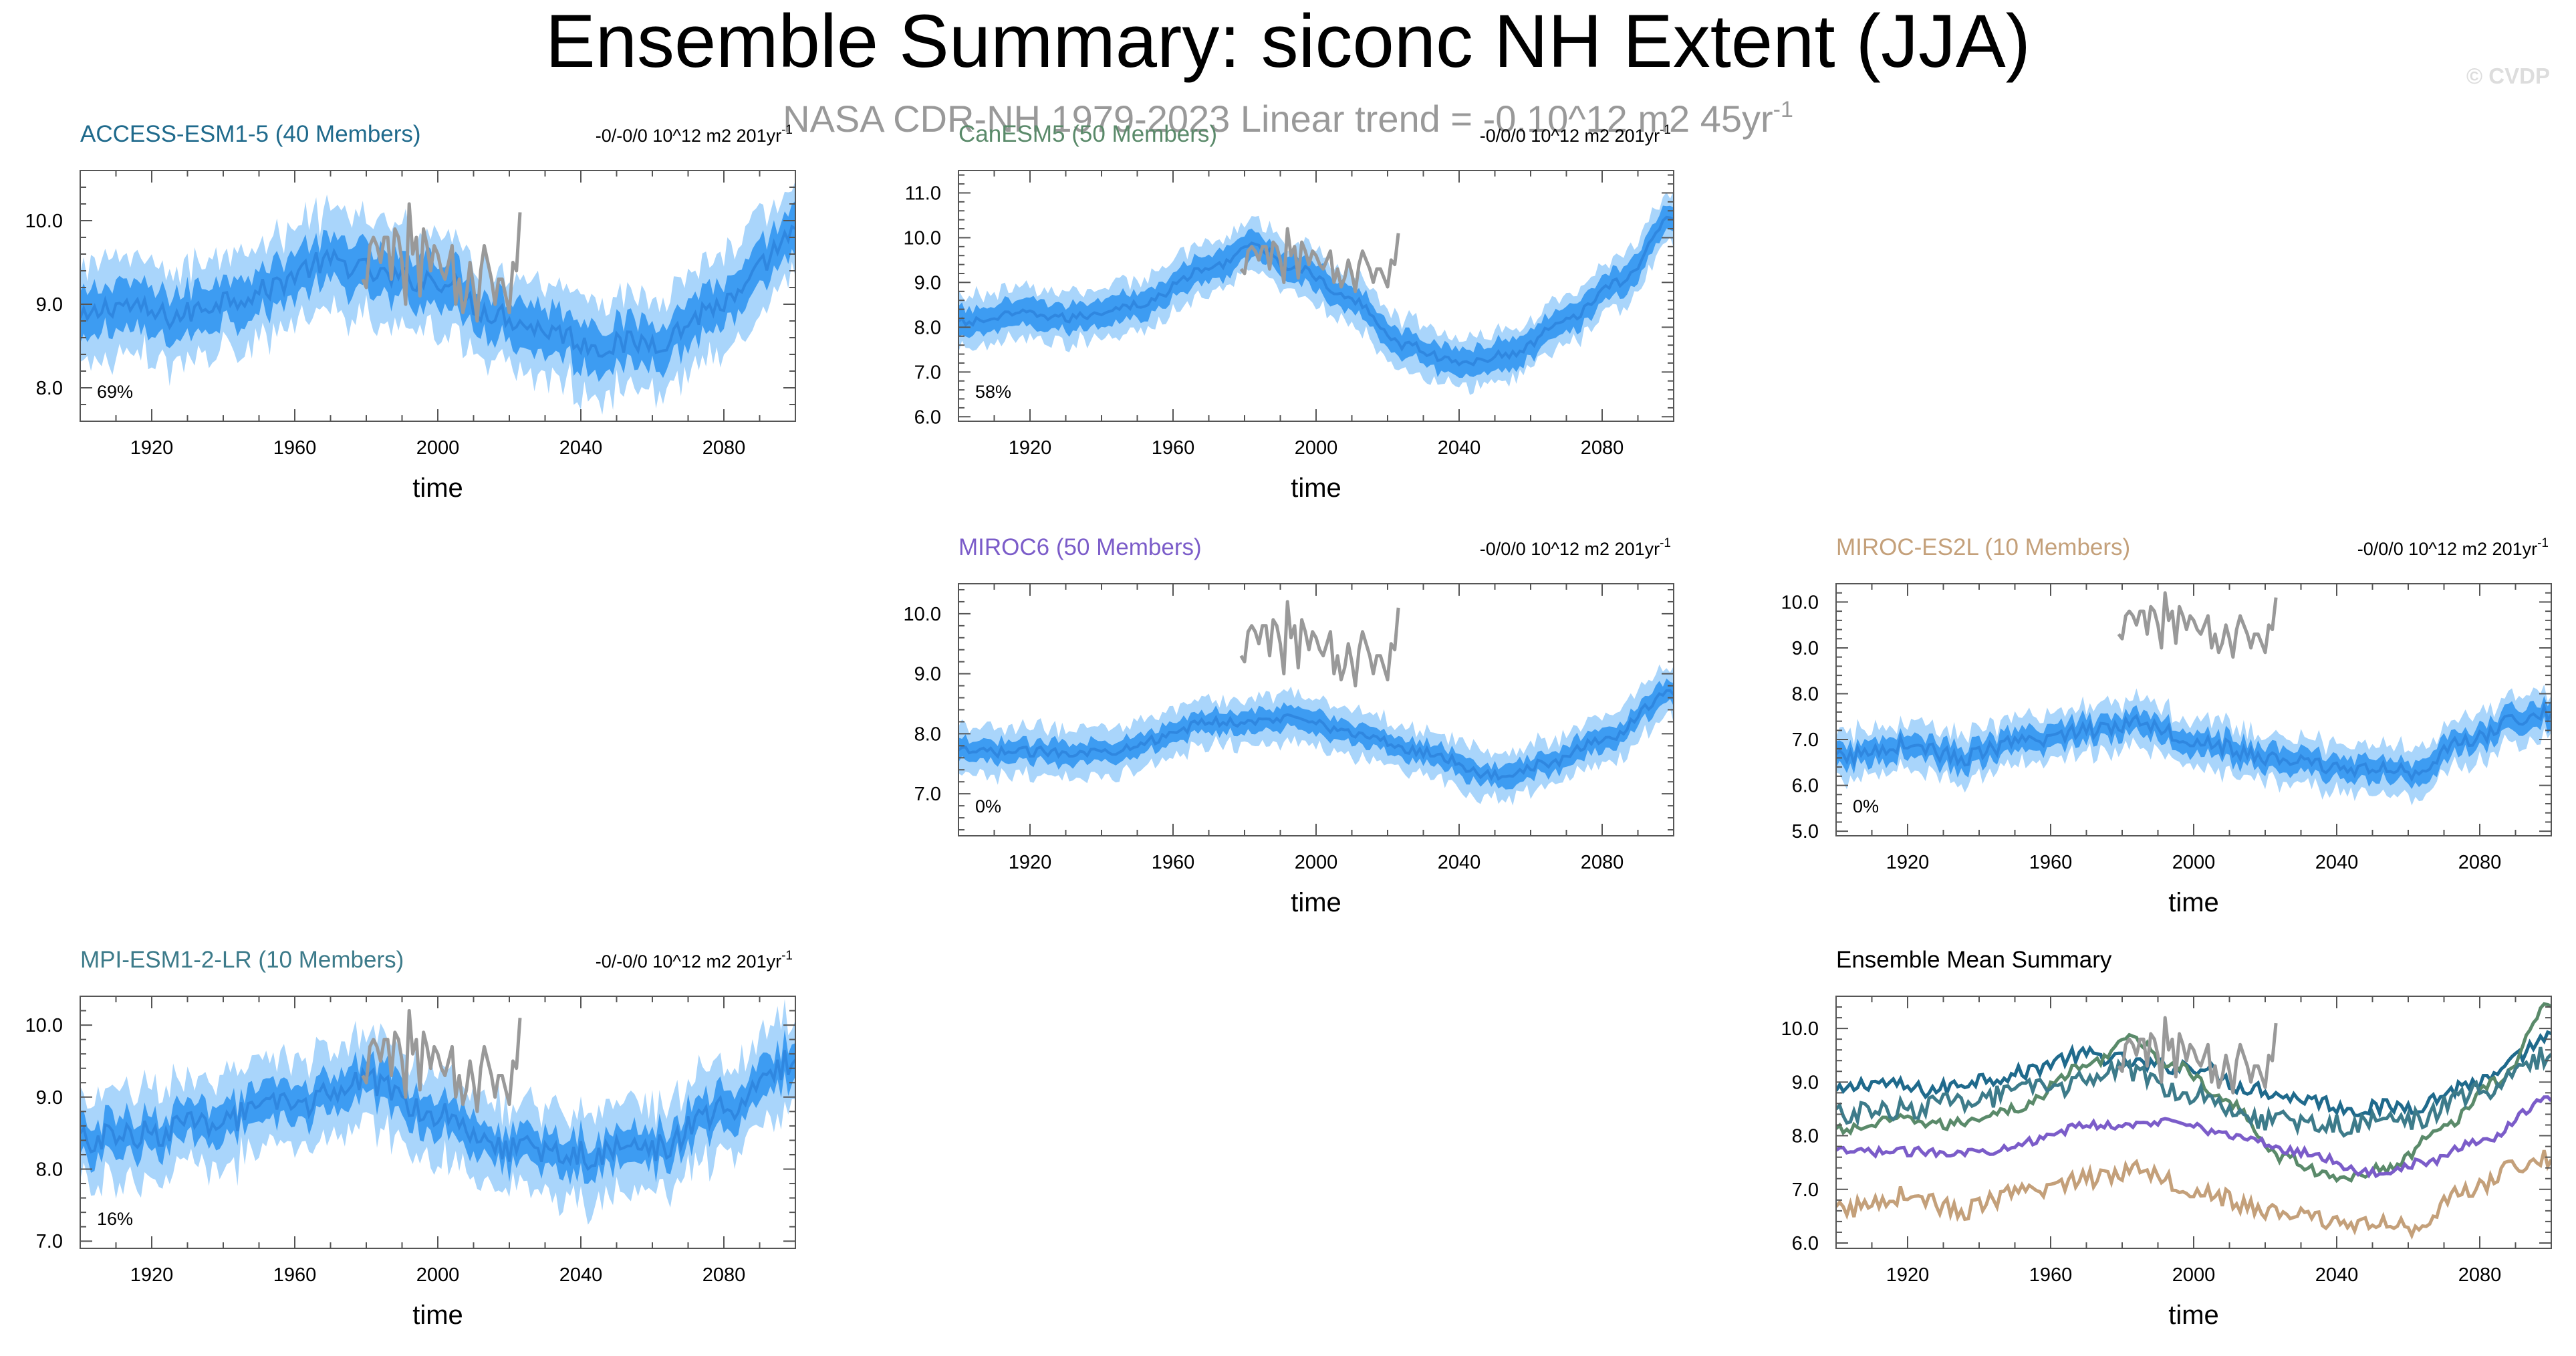 The image size is (2576, 1356). I want to click on percent-label: 16%, so click(115, 1219).